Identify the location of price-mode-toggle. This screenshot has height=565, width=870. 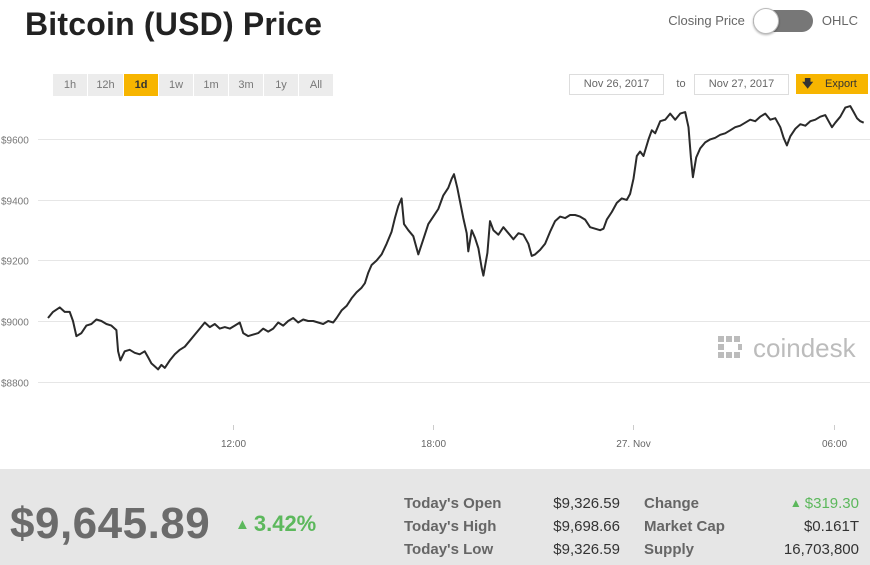
(782, 21).